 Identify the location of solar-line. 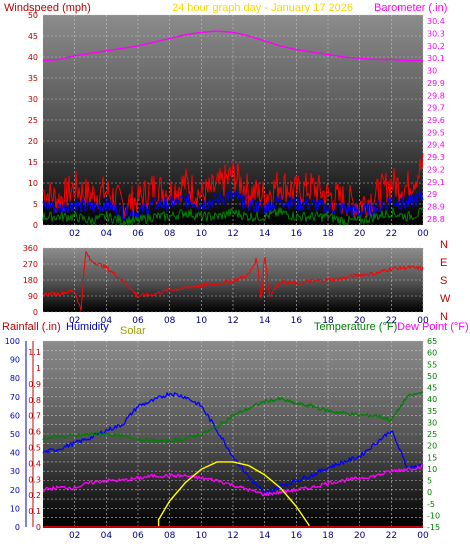
(233, 494).